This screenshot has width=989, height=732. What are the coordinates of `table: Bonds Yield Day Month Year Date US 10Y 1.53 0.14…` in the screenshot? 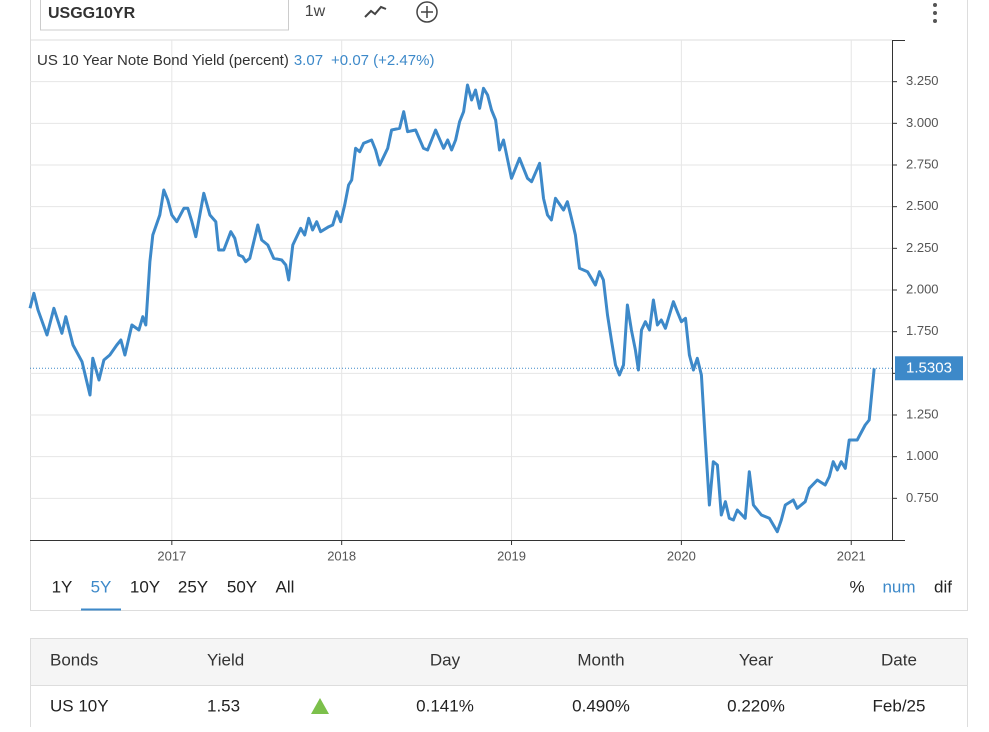 It's located at (487, 682).